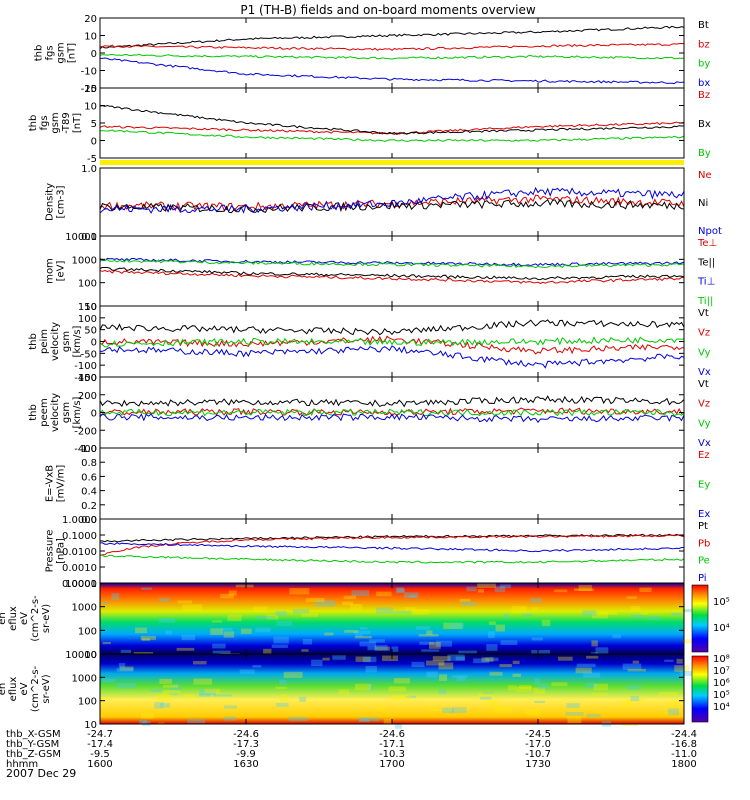 The width and height of the screenshot is (750, 800). Describe the element at coordinates (706, 262) in the screenshot. I see `legend-black: Te||` at that location.